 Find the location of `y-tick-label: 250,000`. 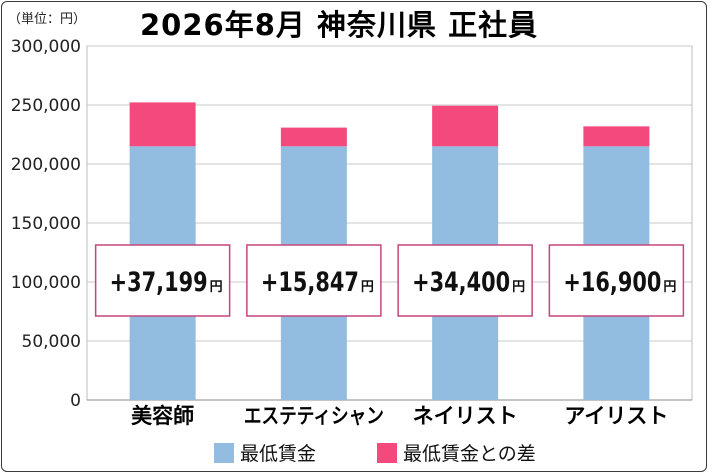

y-tick-label: 250,000 is located at coordinates (46, 106).